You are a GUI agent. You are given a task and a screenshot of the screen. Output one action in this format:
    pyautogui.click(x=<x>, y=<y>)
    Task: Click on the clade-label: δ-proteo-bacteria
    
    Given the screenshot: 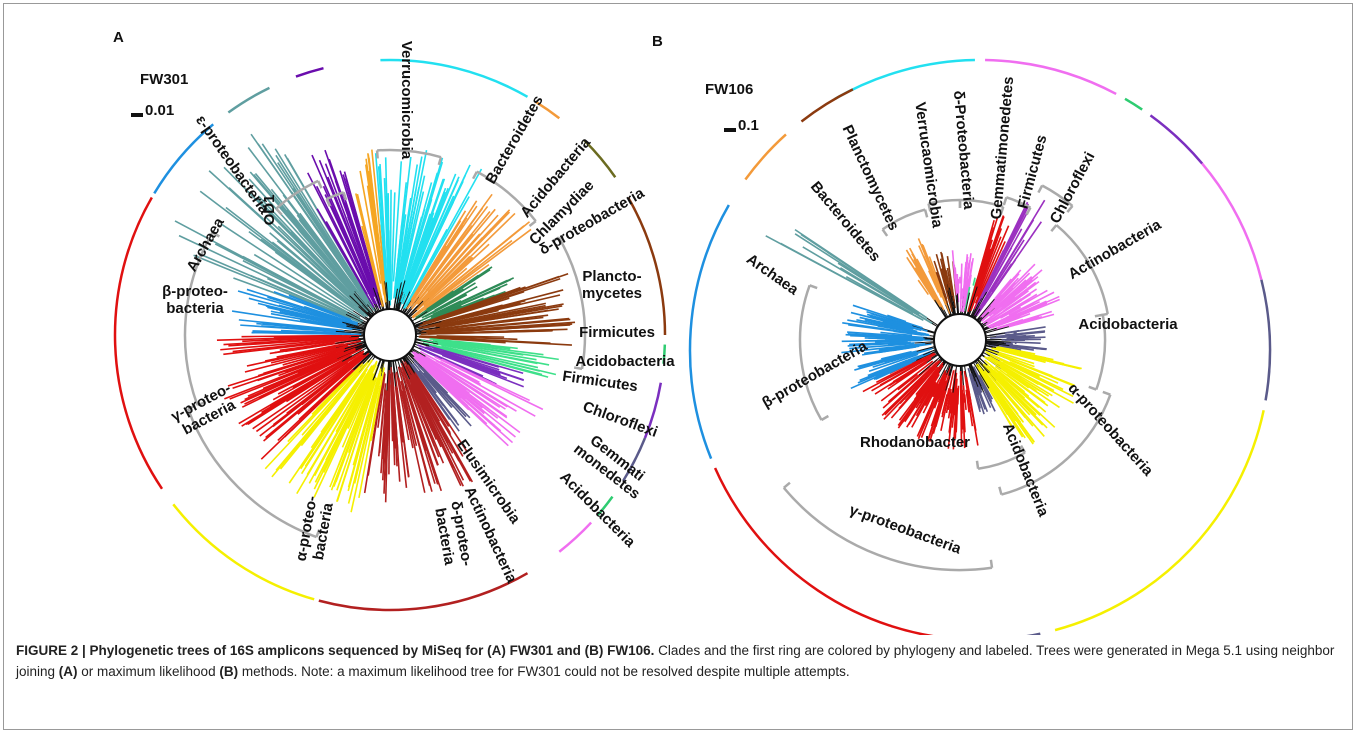 What is the action you would take?
    pyautogui.click(x=453, y=535)
    